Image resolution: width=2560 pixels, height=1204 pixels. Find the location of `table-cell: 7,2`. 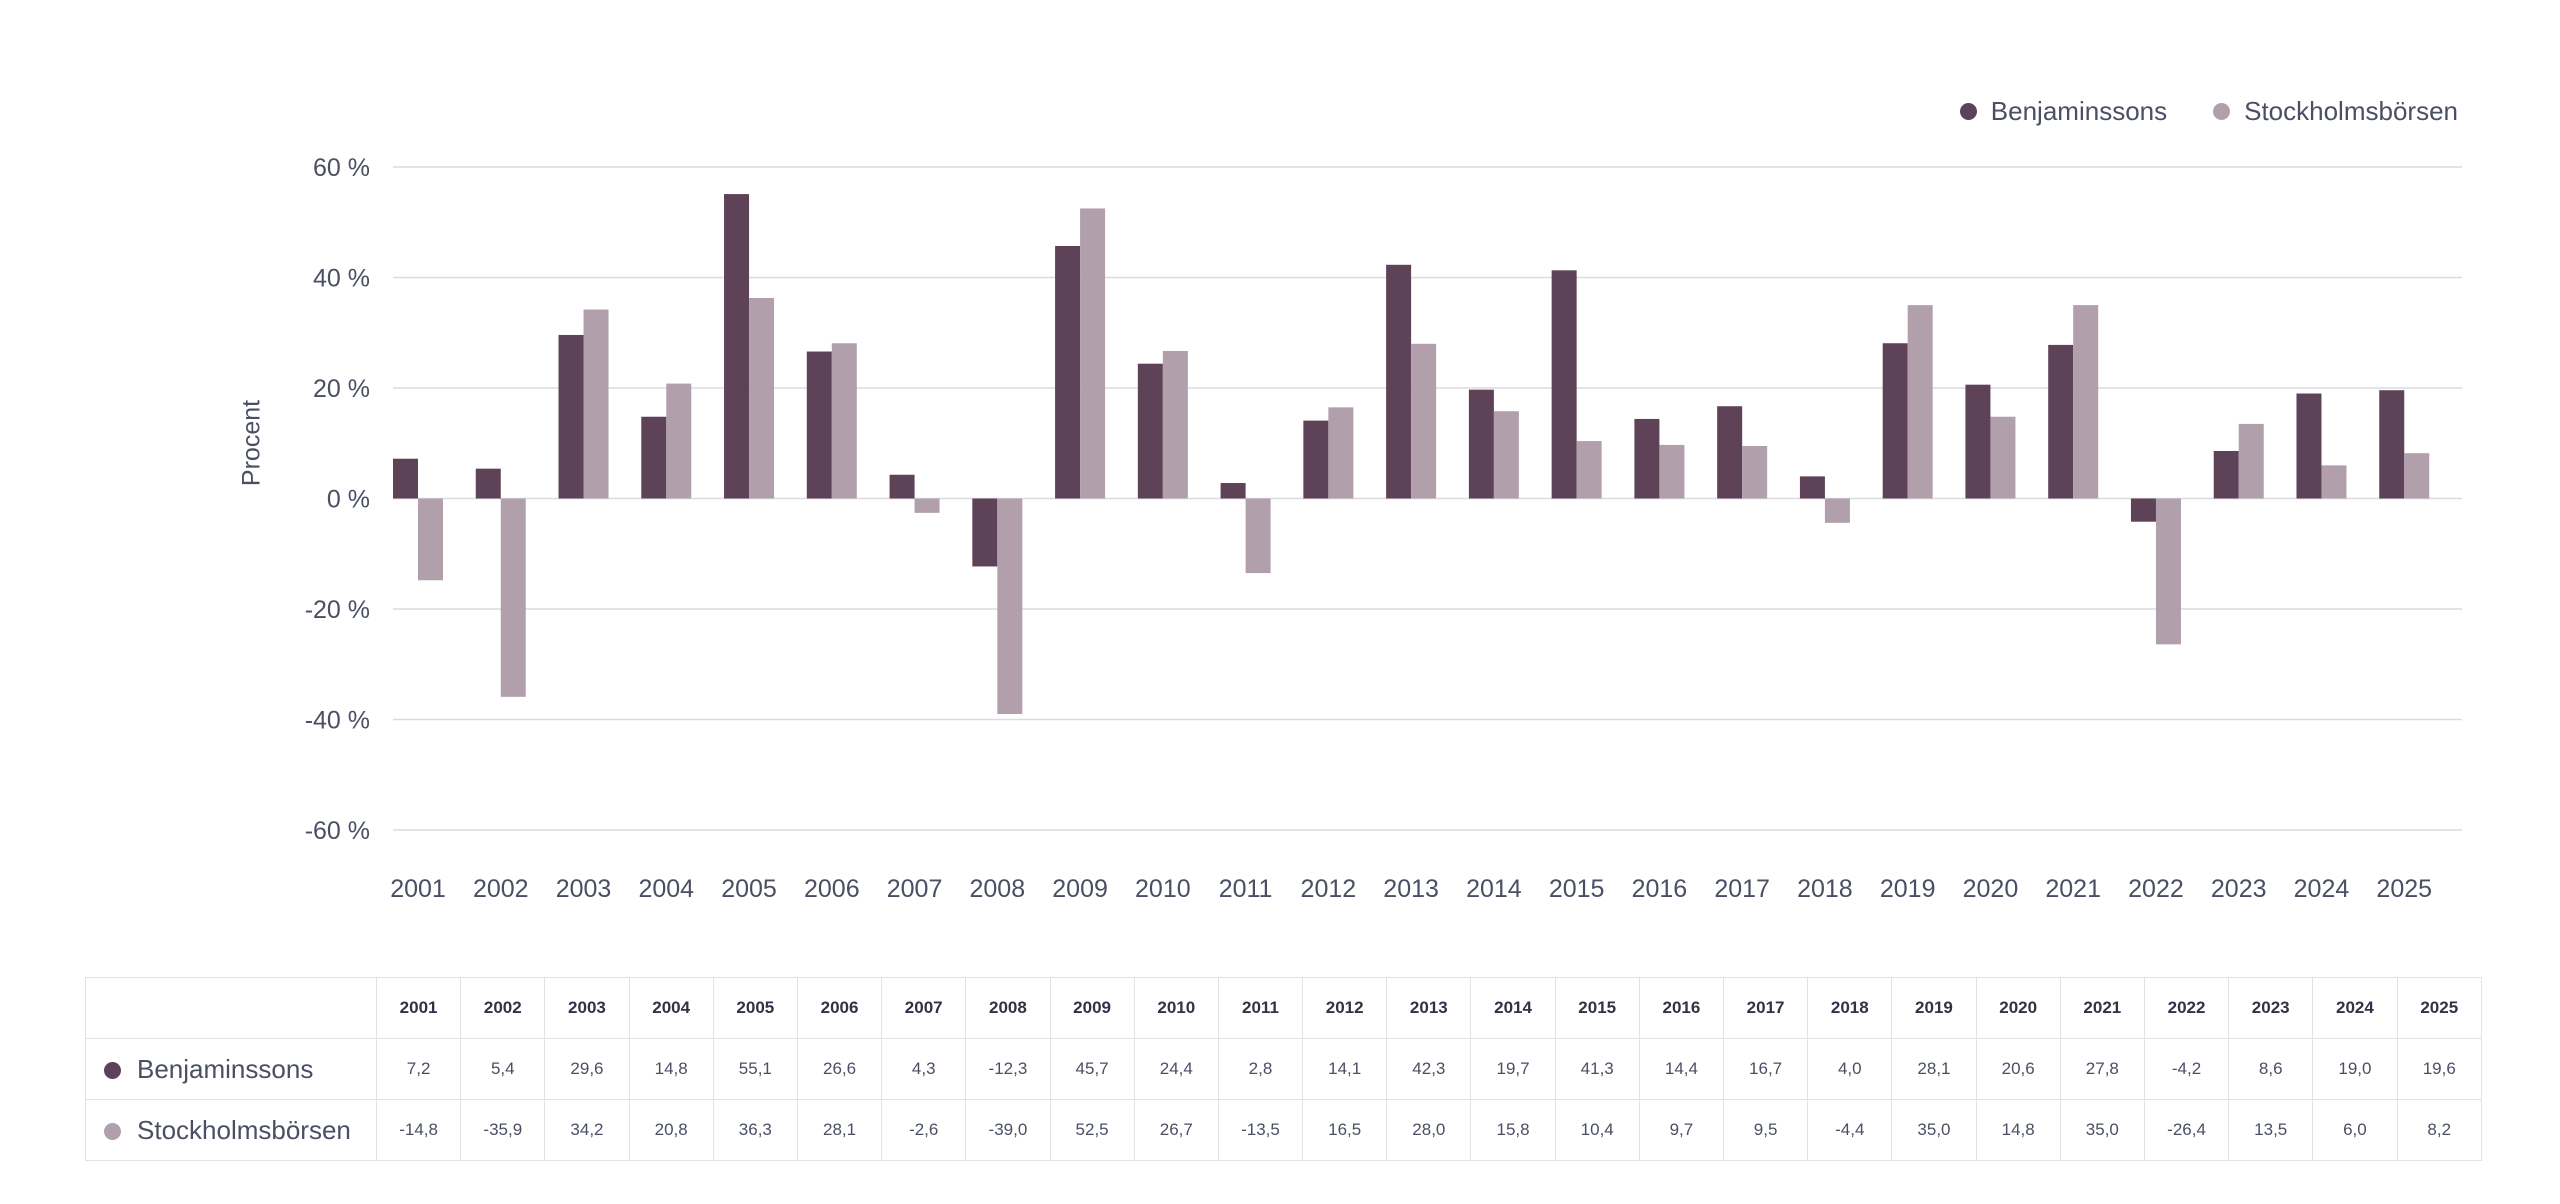

table-cell: 7,2 is located at coordinates (418, 1069).